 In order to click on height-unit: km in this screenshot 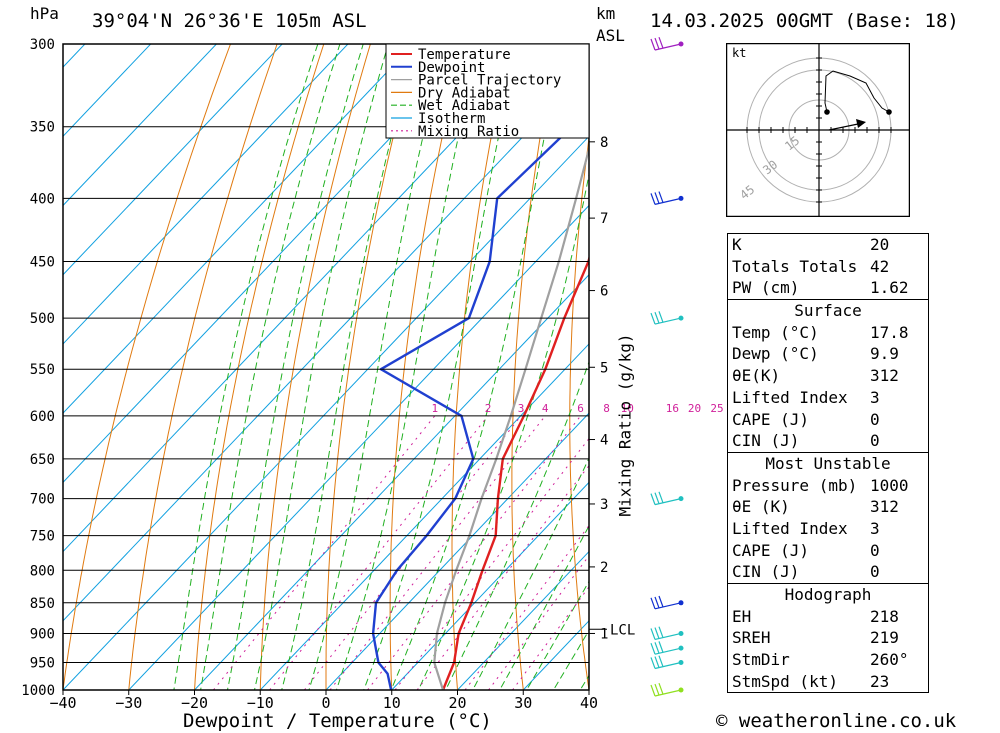, I will do `click(606, 13)`.